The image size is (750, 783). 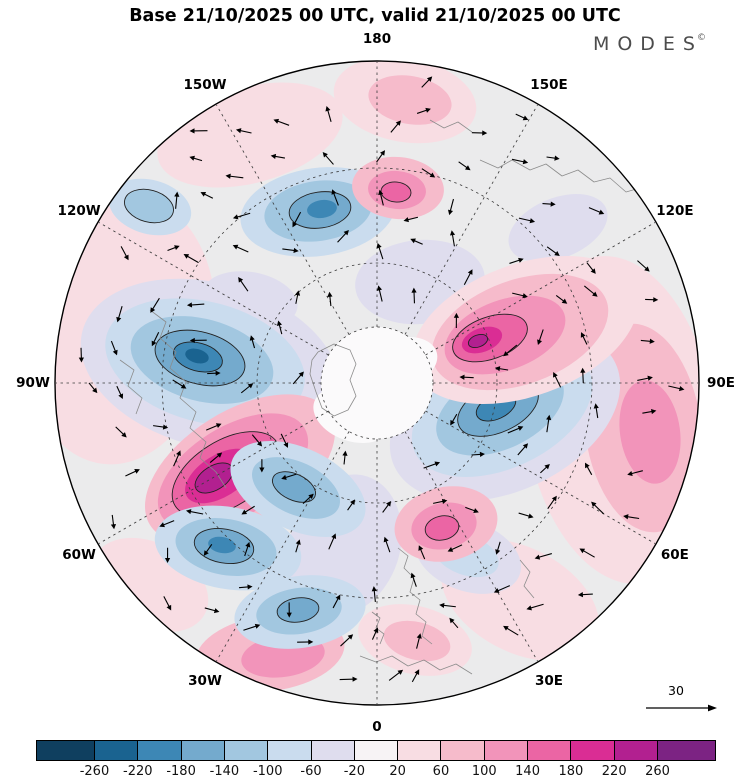 I want to click on longitude-label: 30W, so click(x=205, y=681).